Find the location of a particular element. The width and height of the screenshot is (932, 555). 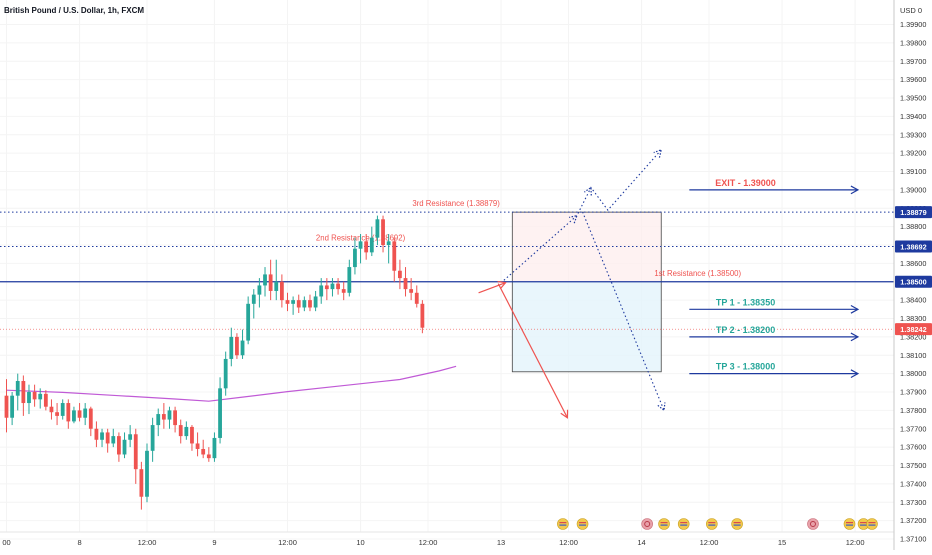

position-box-outline is located at coordinates (586, 292).